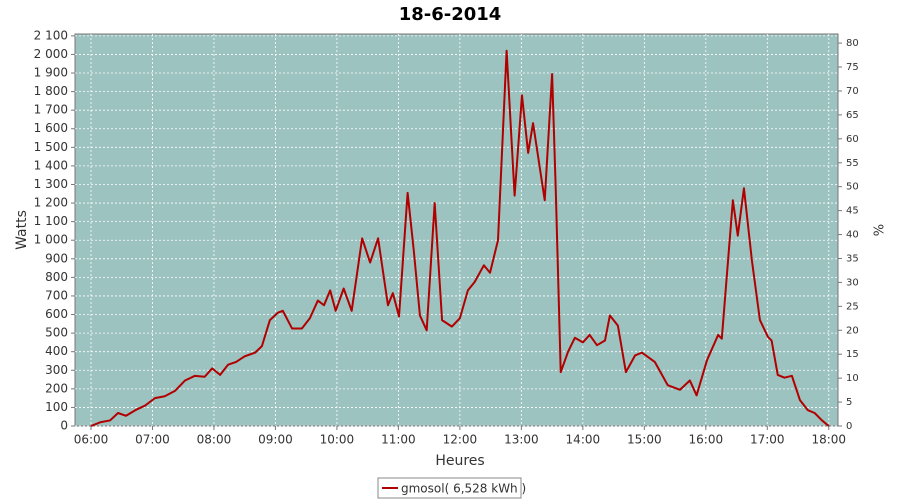 This screenshot has height=500, width=900. Describe the element at coordinates (852, 306) in the screenshot. I see `y2-tick-label: 25` at that location.